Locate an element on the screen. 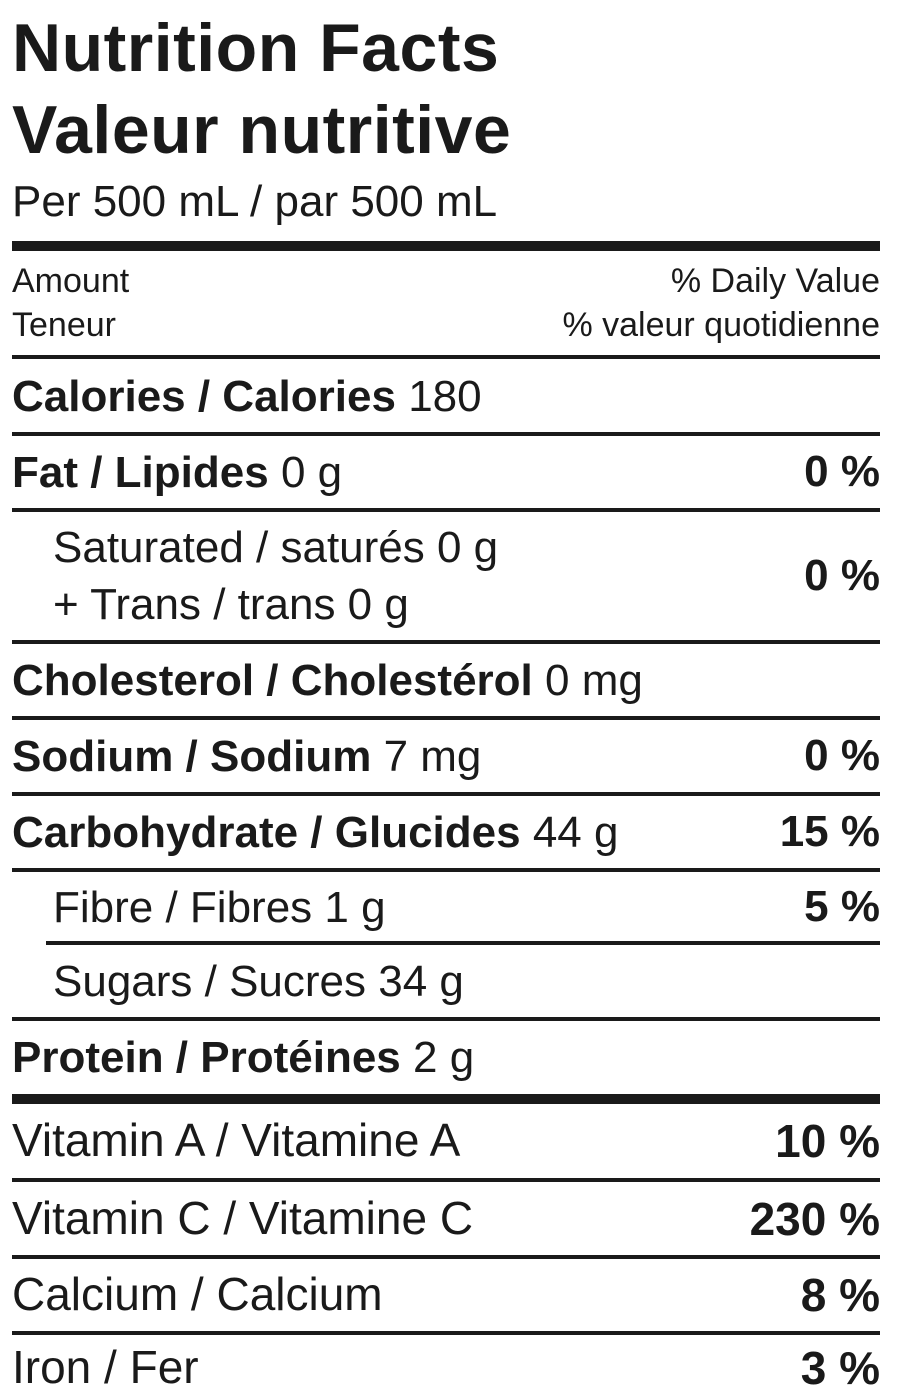 The height and width of the screenshot is (1400, 898). amount-heading-en: Amount is located at coordinates (71, 281).